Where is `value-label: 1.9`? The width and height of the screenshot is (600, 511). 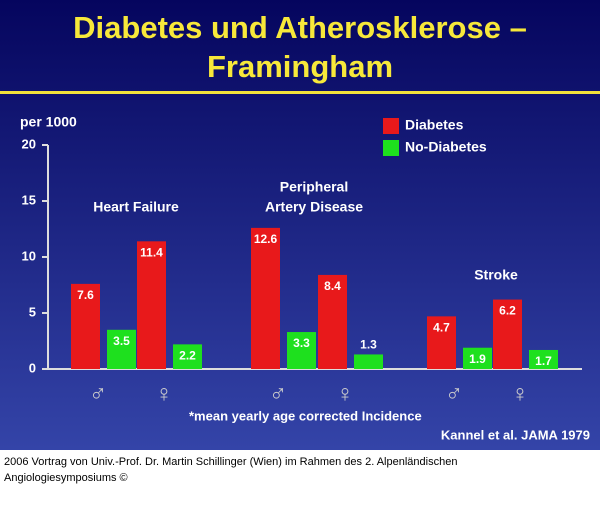 value-label: 1.9 is located at coordinates (477, 359).